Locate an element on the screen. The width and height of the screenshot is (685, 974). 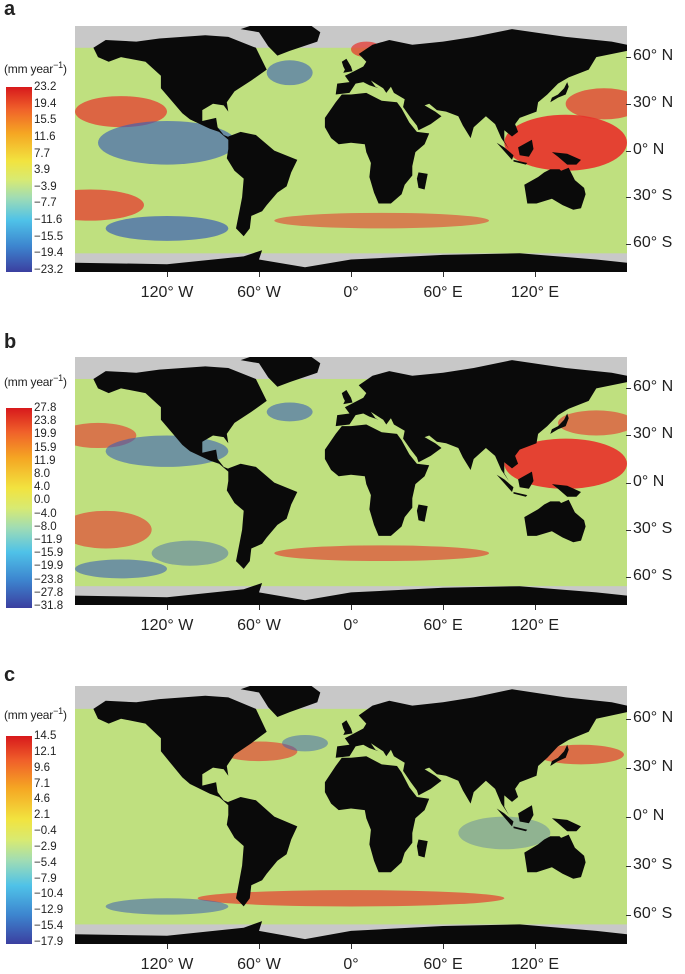
colorbar-tick-label: 12.1 is located at coordinates (45, 751).